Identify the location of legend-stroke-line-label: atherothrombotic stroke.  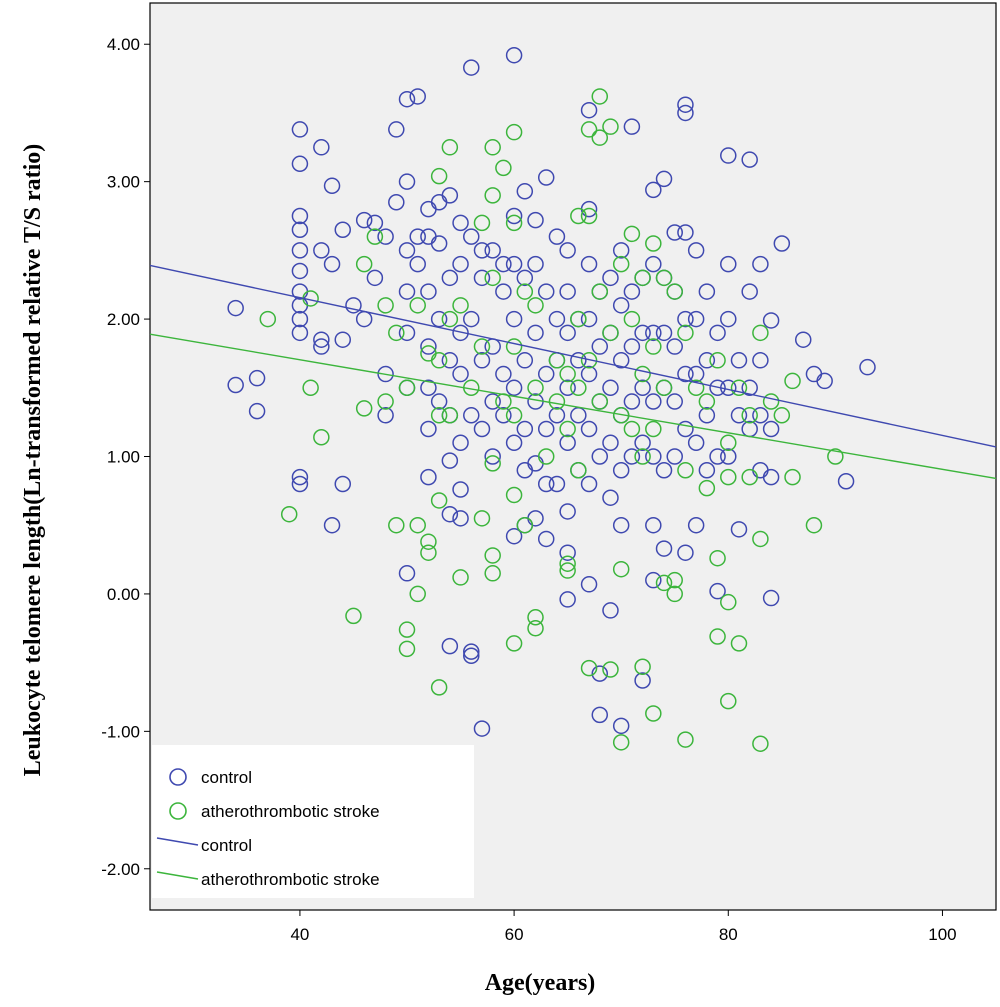
(290, 879).